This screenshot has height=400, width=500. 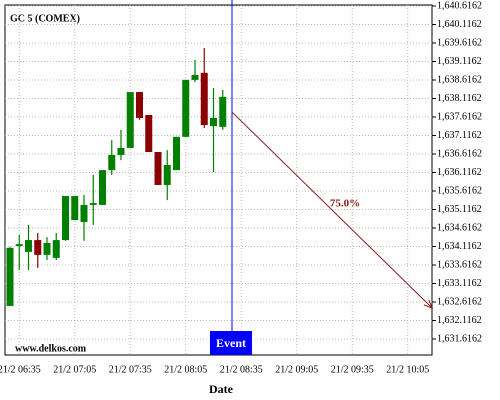 What do you see at coordinates (221, 389) in the screenshot?
I see `x-axis-label: Date` at bounding box center [221, 389].